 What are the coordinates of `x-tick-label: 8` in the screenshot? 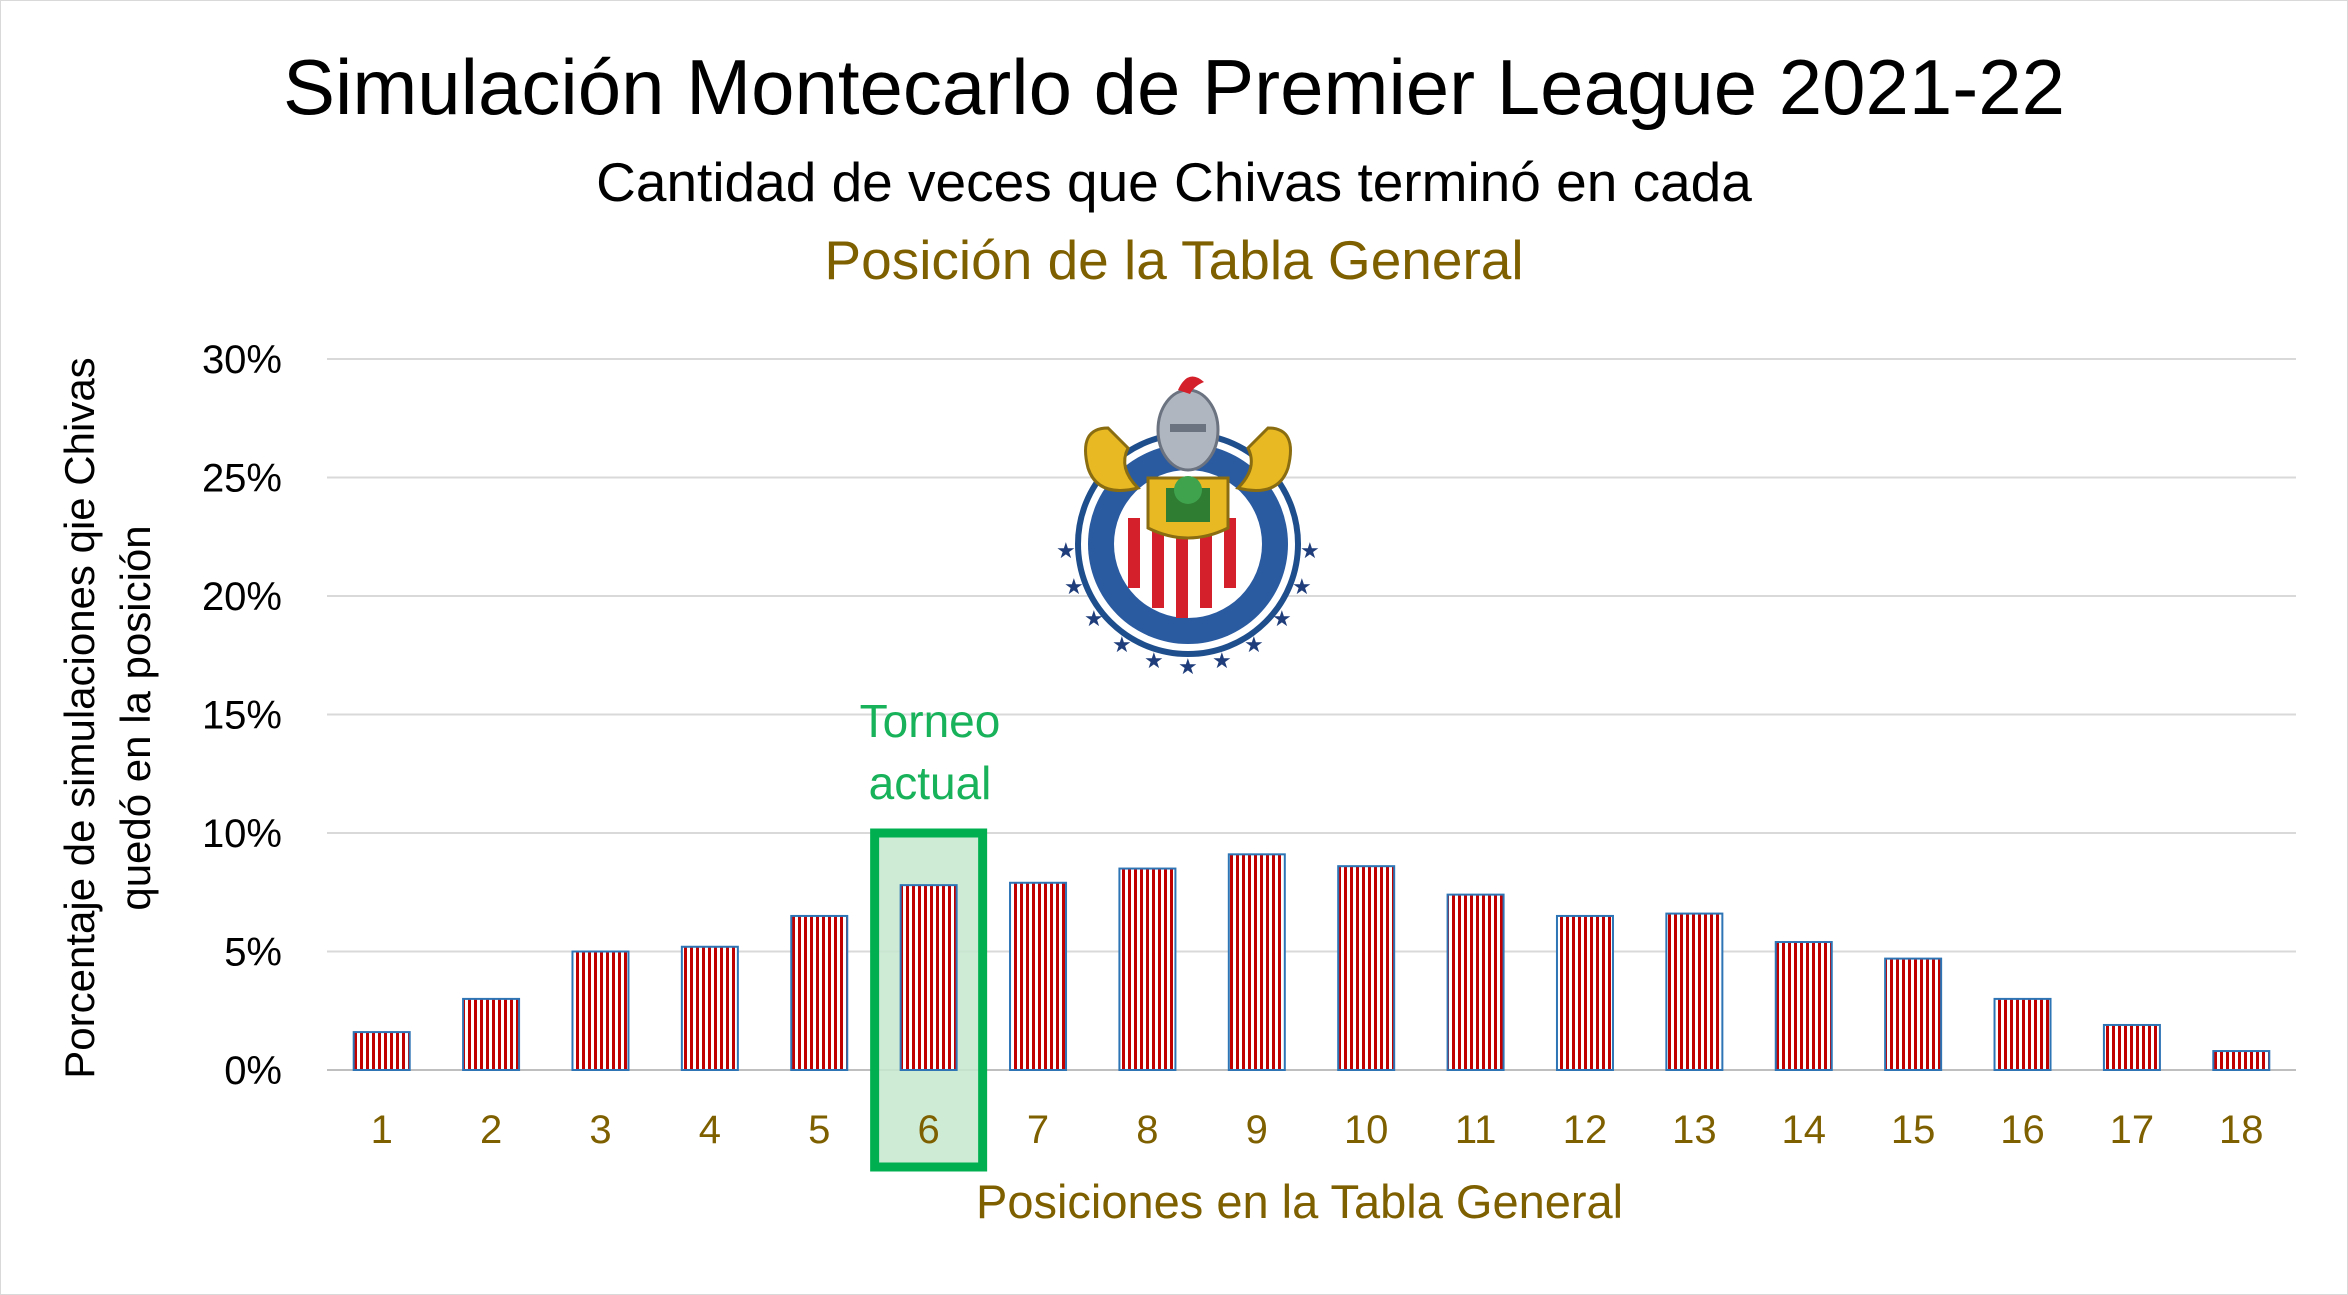 It's located at (1147, 1130).